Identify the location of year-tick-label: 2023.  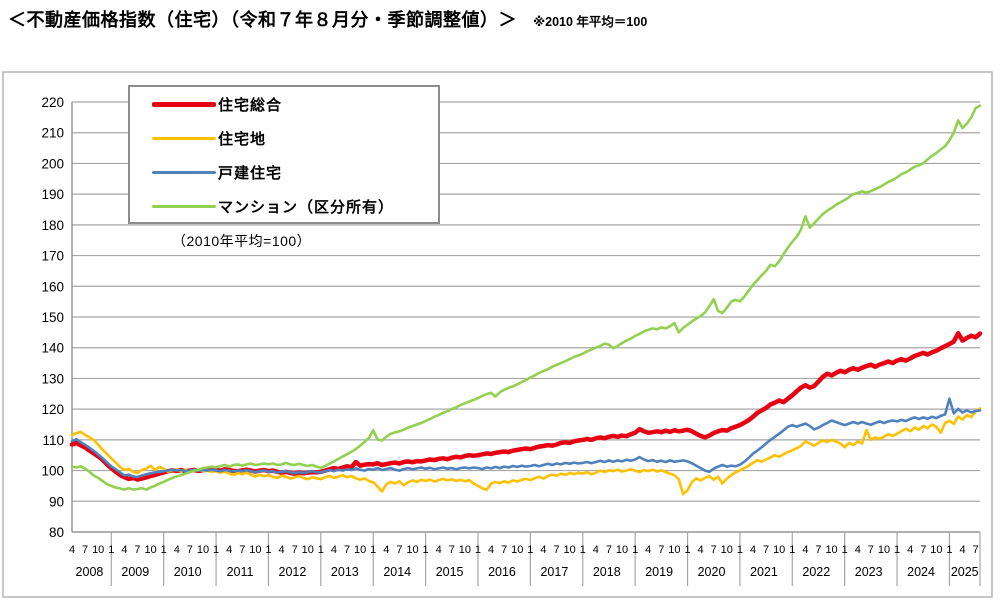
(869, 572).